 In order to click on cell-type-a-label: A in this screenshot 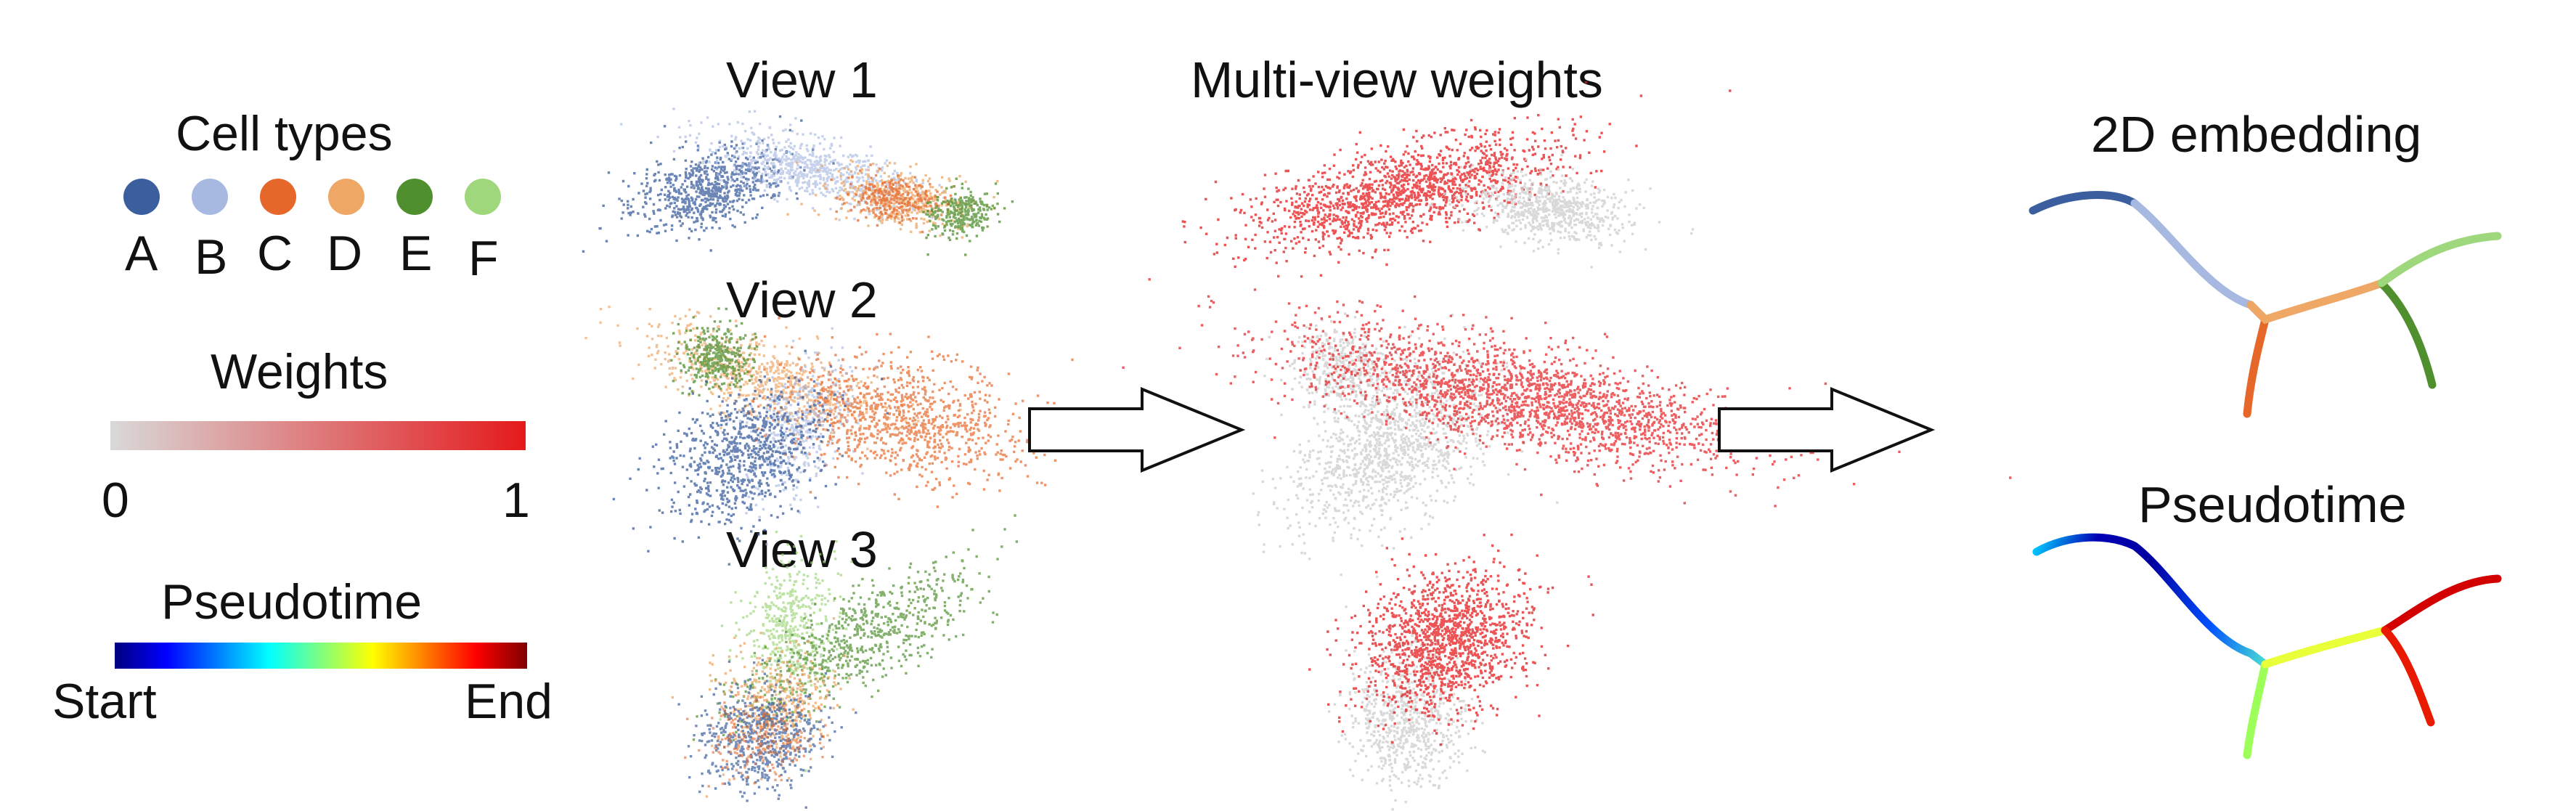, I will do `click(141, 254)`.